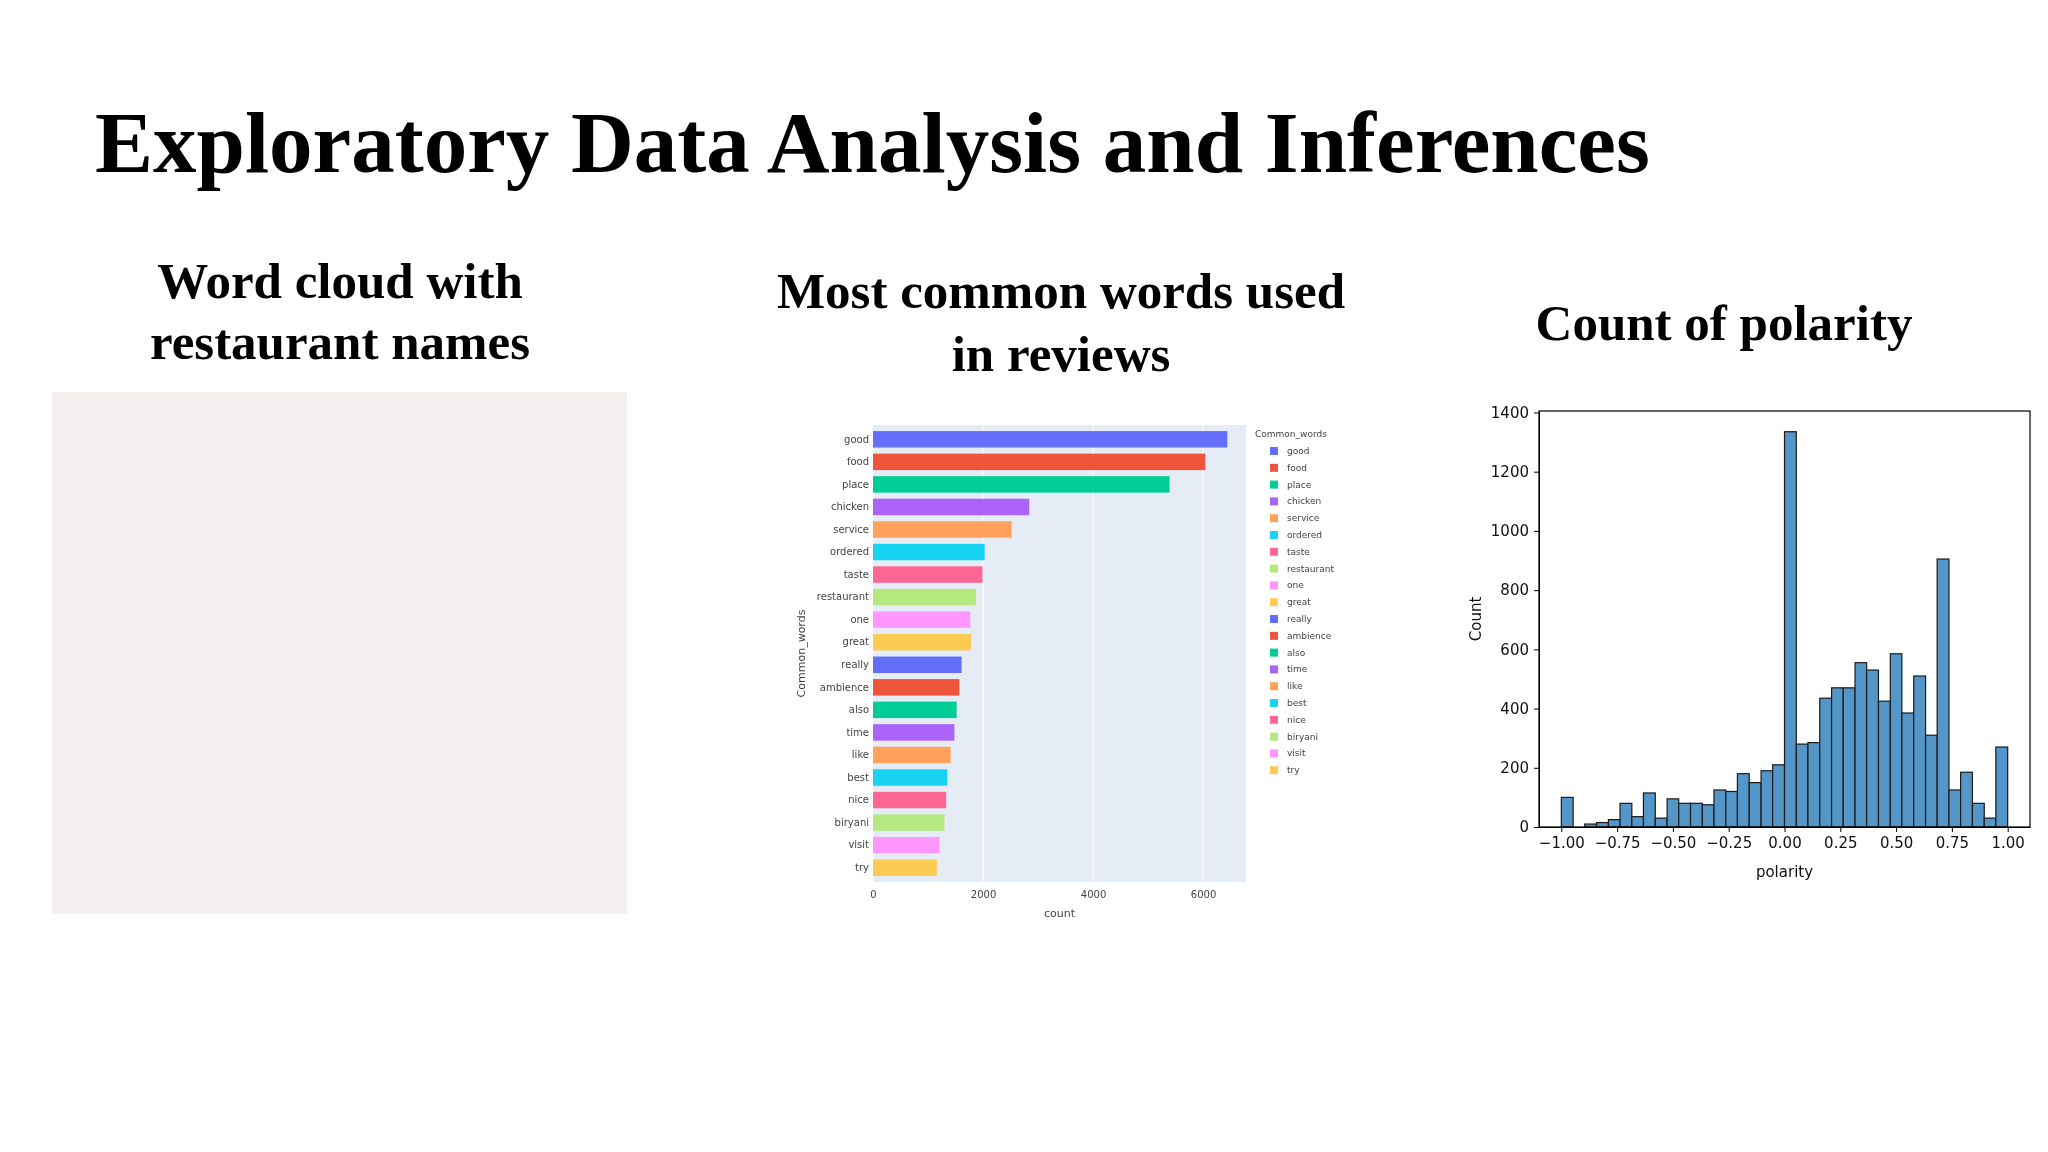 The image size is (2048, 1152). I want to click on y-tick-label: also, so click(858, 710).